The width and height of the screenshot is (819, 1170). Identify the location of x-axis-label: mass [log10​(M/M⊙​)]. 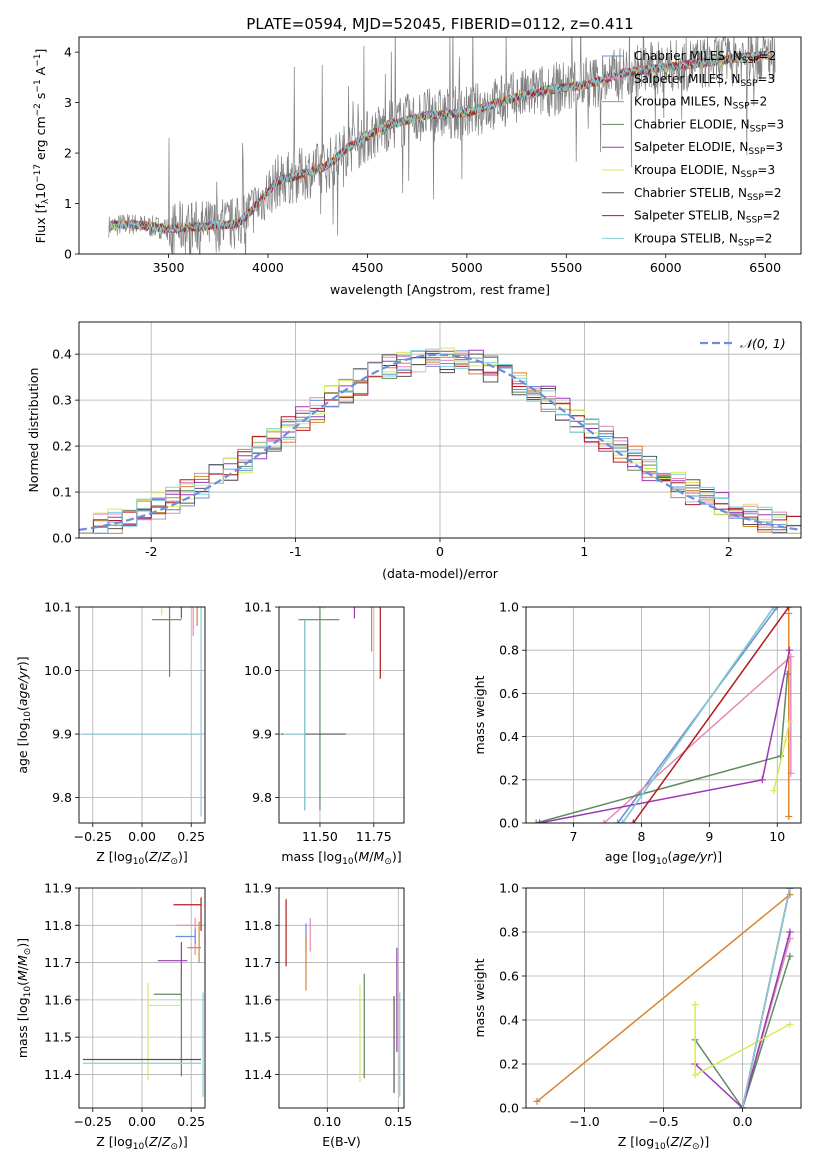
(341, 858).